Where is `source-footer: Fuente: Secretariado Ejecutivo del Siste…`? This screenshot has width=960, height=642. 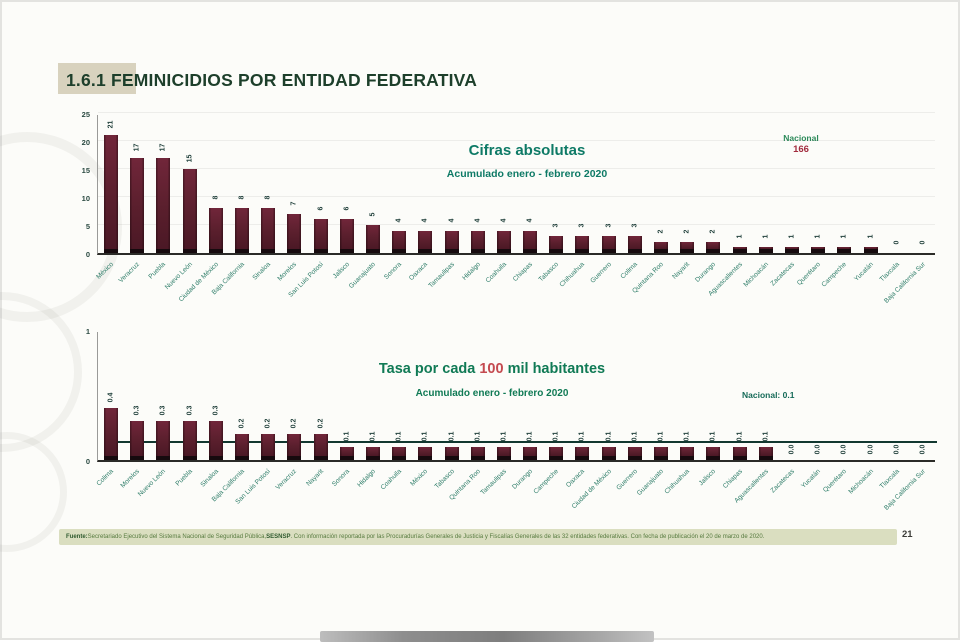 source-footer: Fuente: Secretariado Ejecutivo del Siste… is located at coordinates (478, 537).